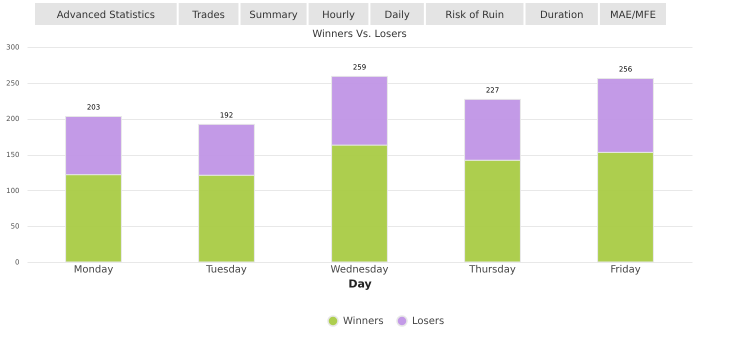 This screenshot has height=350, width=755. What do you see at coordinates (397, 15) in the screenshot?
I see `text: Daily` at bounding box center [397, 15].